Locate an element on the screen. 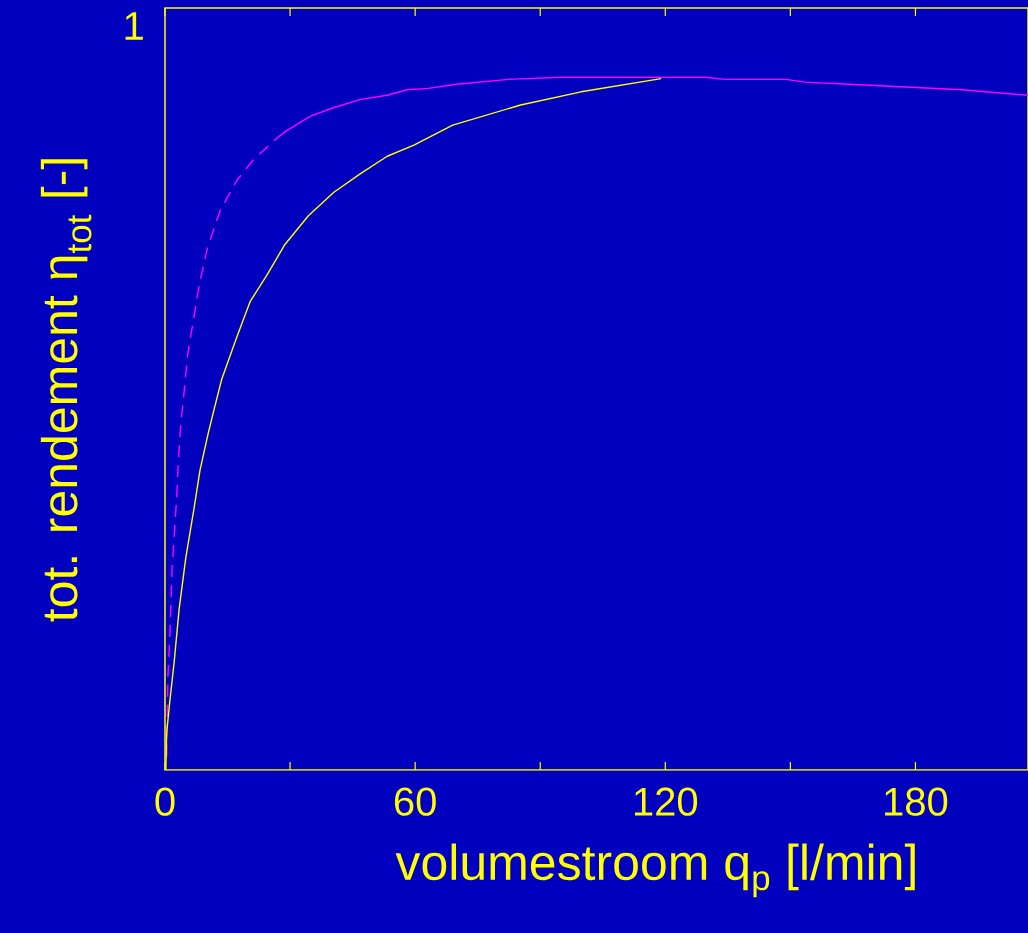 The height and width of the screenshot is (933, 1028). x-tick-label: 60 is located at coordinates (415, 801).